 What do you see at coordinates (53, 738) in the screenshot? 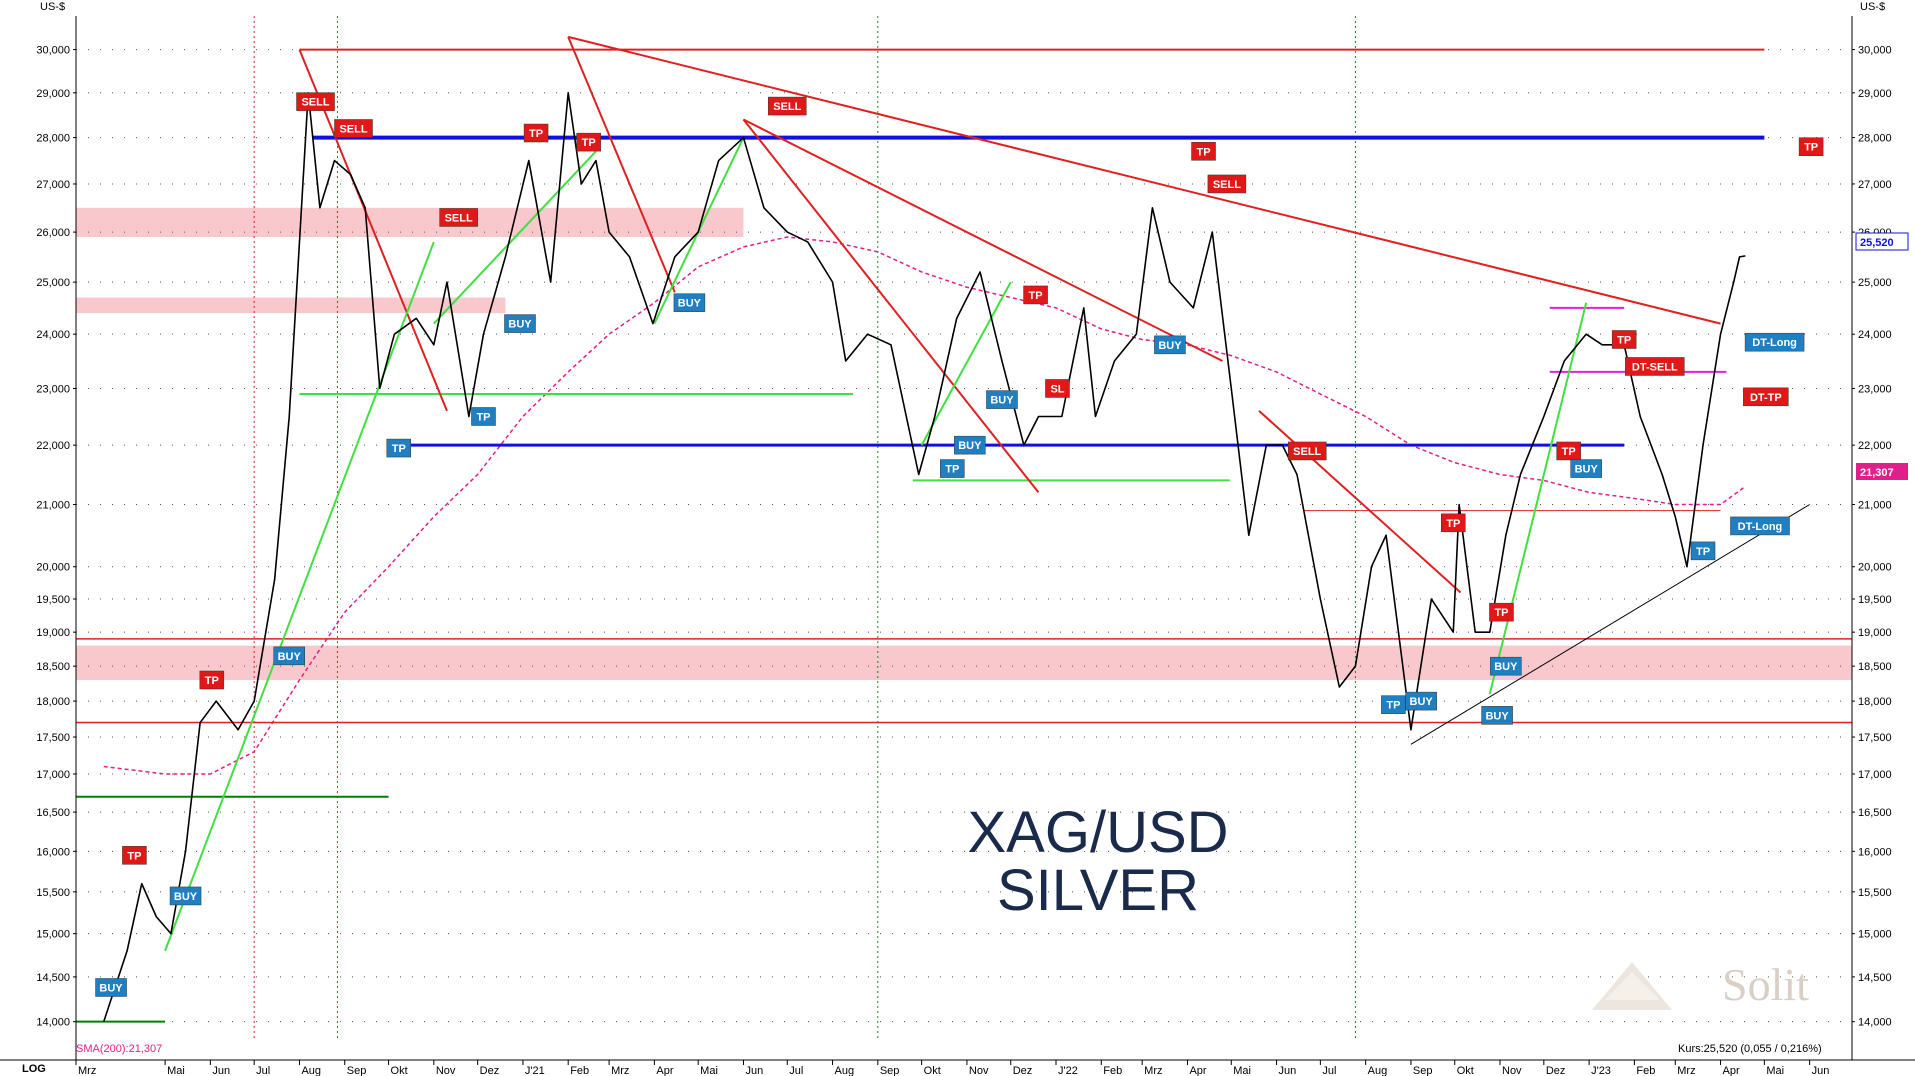
I see `y-tick-label-left: 17,500` at bounding box center [53, 738].